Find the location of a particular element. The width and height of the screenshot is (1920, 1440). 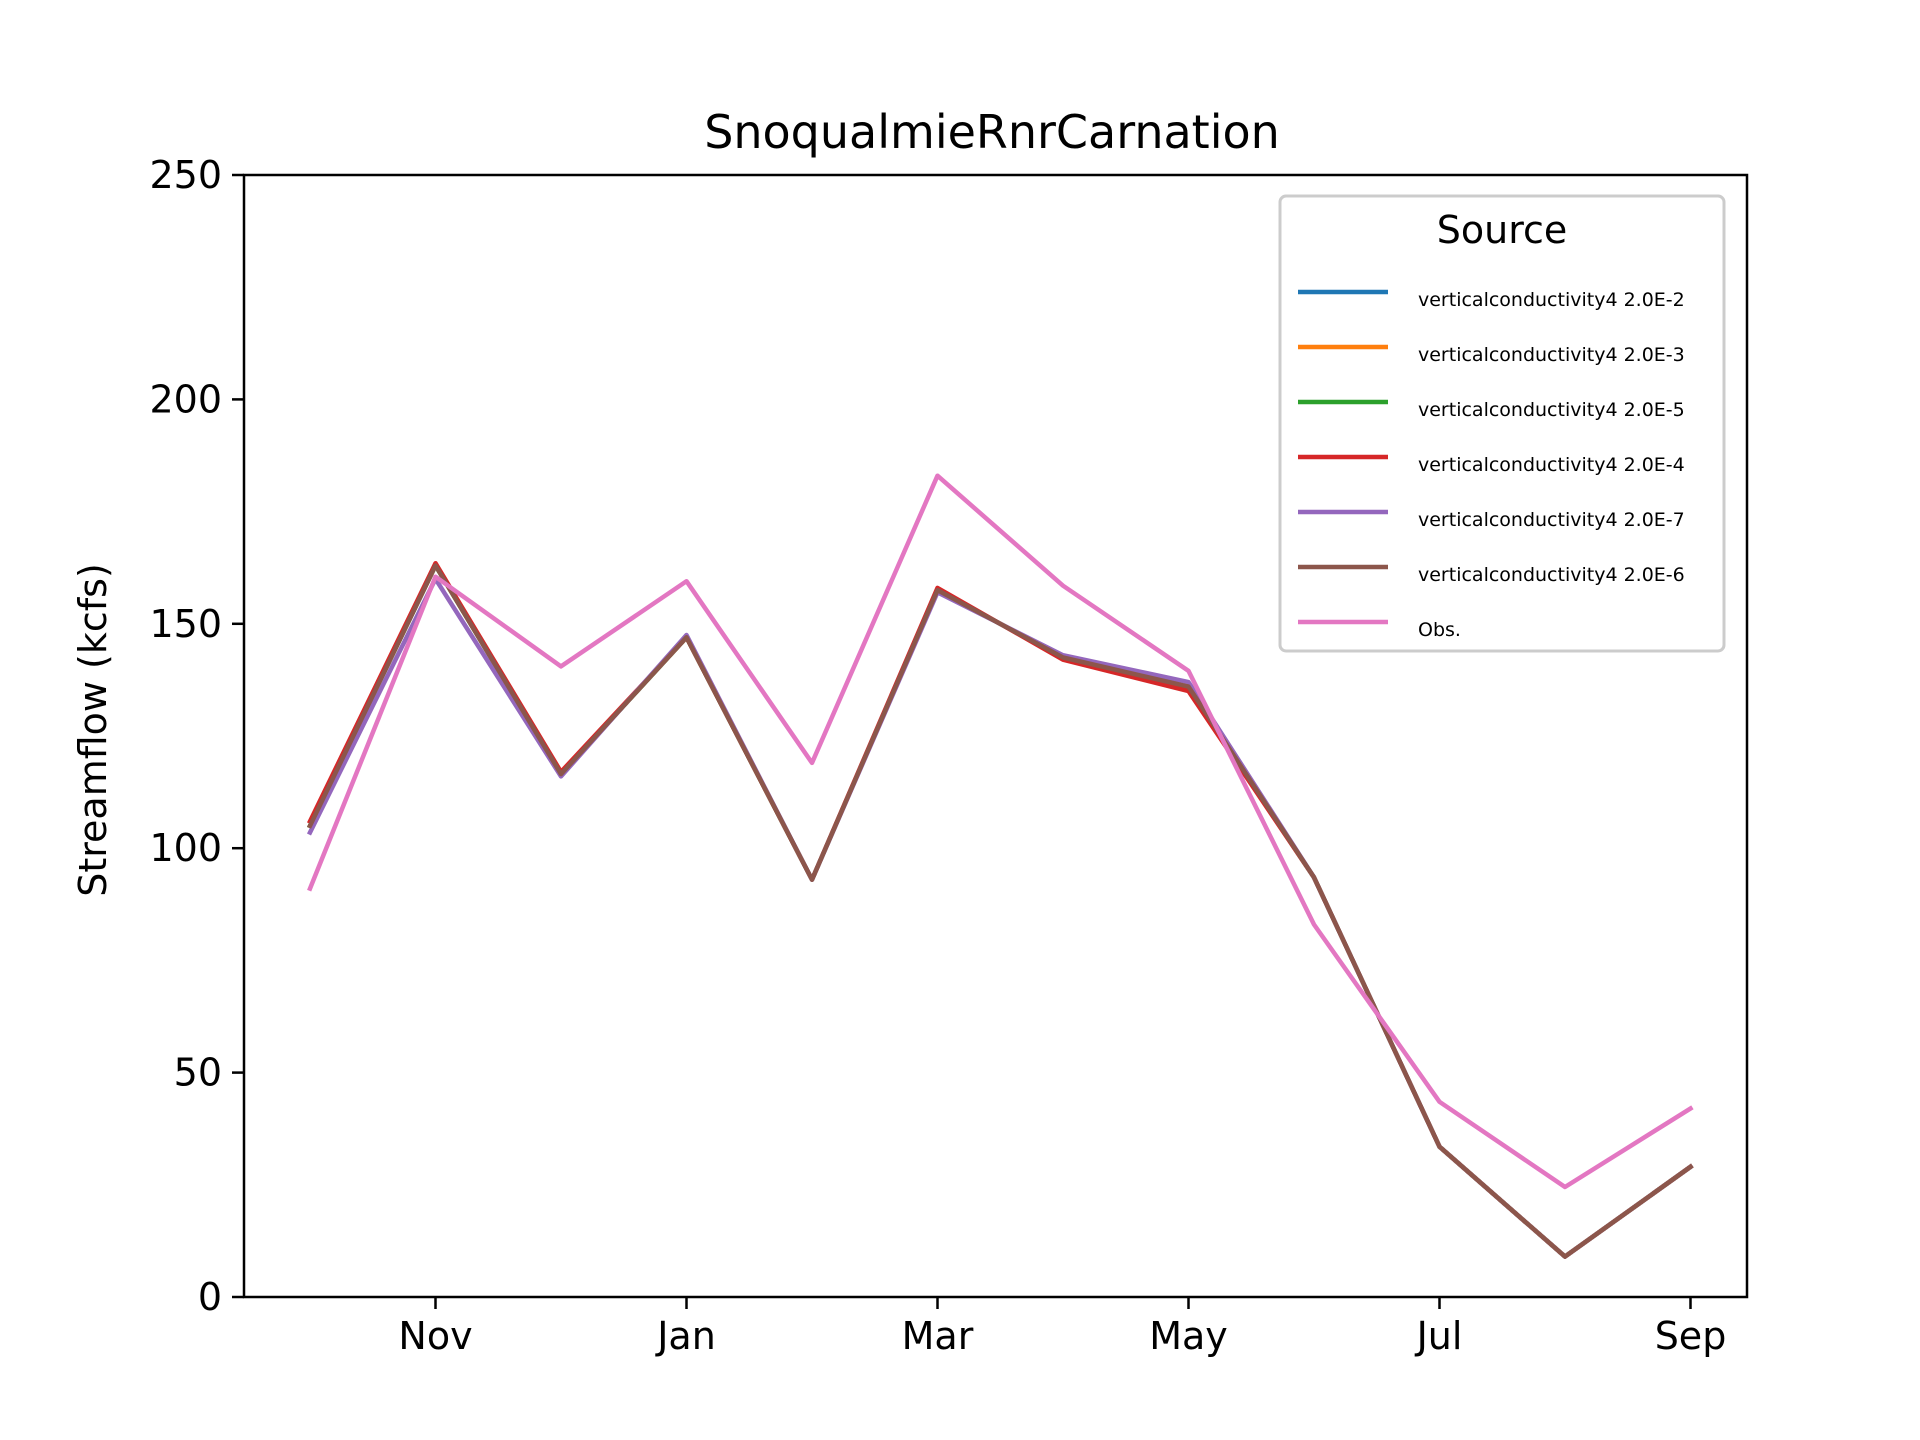

y-tick-label: 100 is located at coordinates (185, 848).